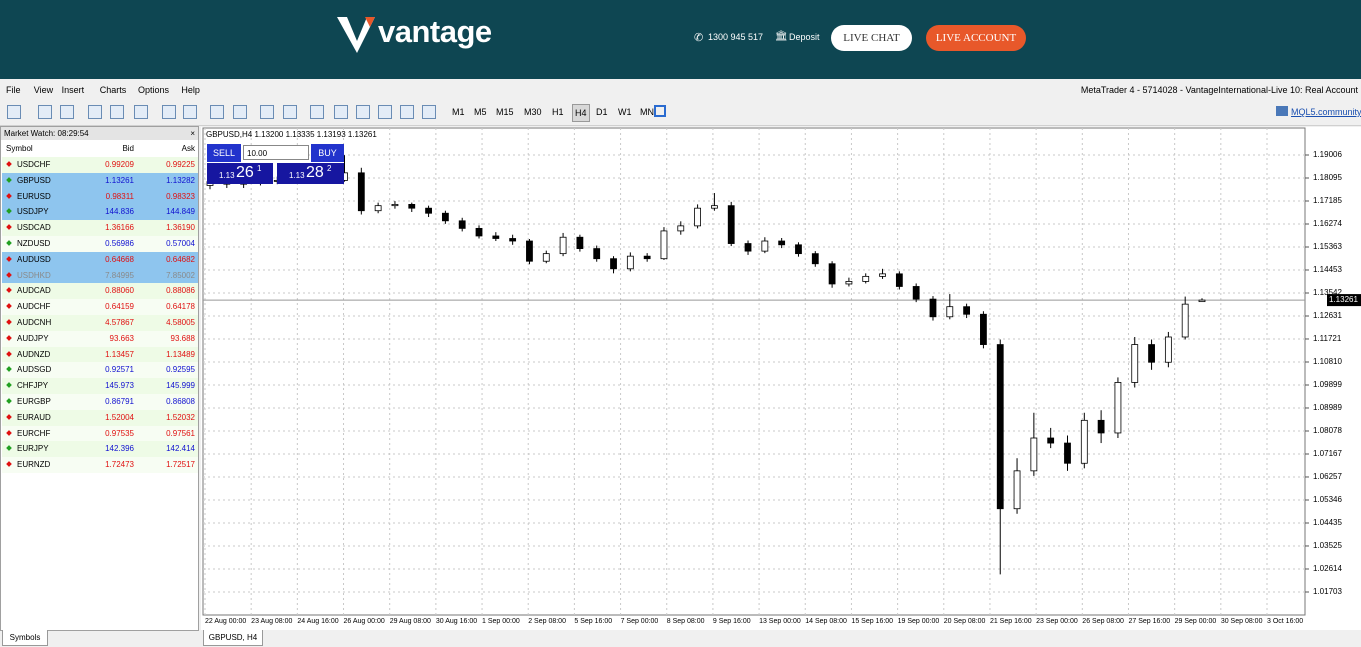  I want to click on y-tick-label: 1.19006, so click(1327, 154).